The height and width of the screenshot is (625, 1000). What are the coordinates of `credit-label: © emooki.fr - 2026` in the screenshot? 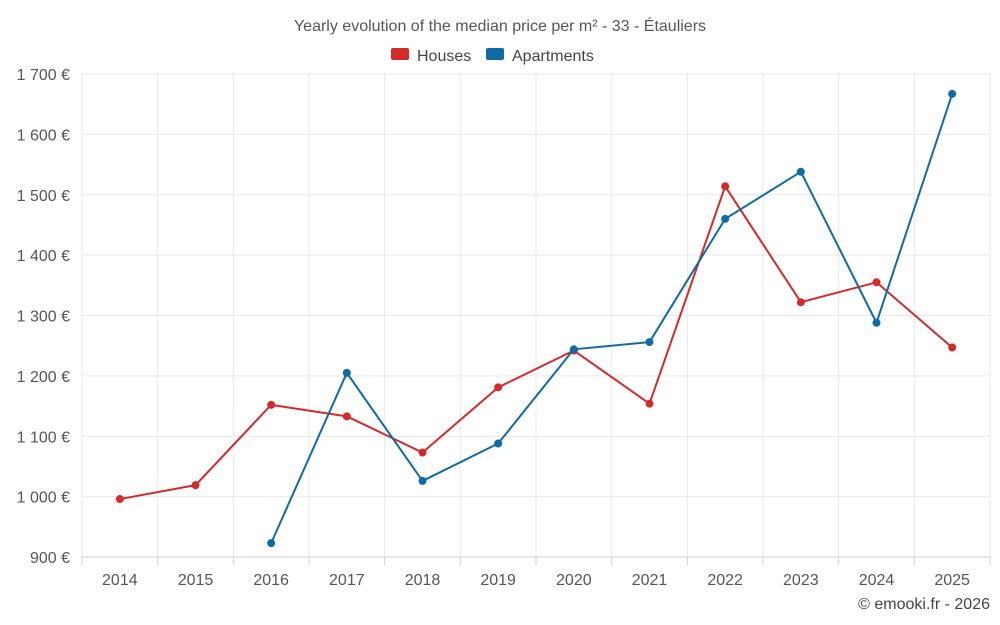 It's located at (924, 604).